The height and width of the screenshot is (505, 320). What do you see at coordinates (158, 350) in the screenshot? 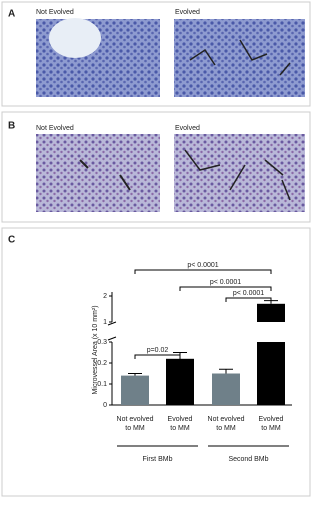
I see `significance-label: p=0.02` at bounding box center [158, 350].